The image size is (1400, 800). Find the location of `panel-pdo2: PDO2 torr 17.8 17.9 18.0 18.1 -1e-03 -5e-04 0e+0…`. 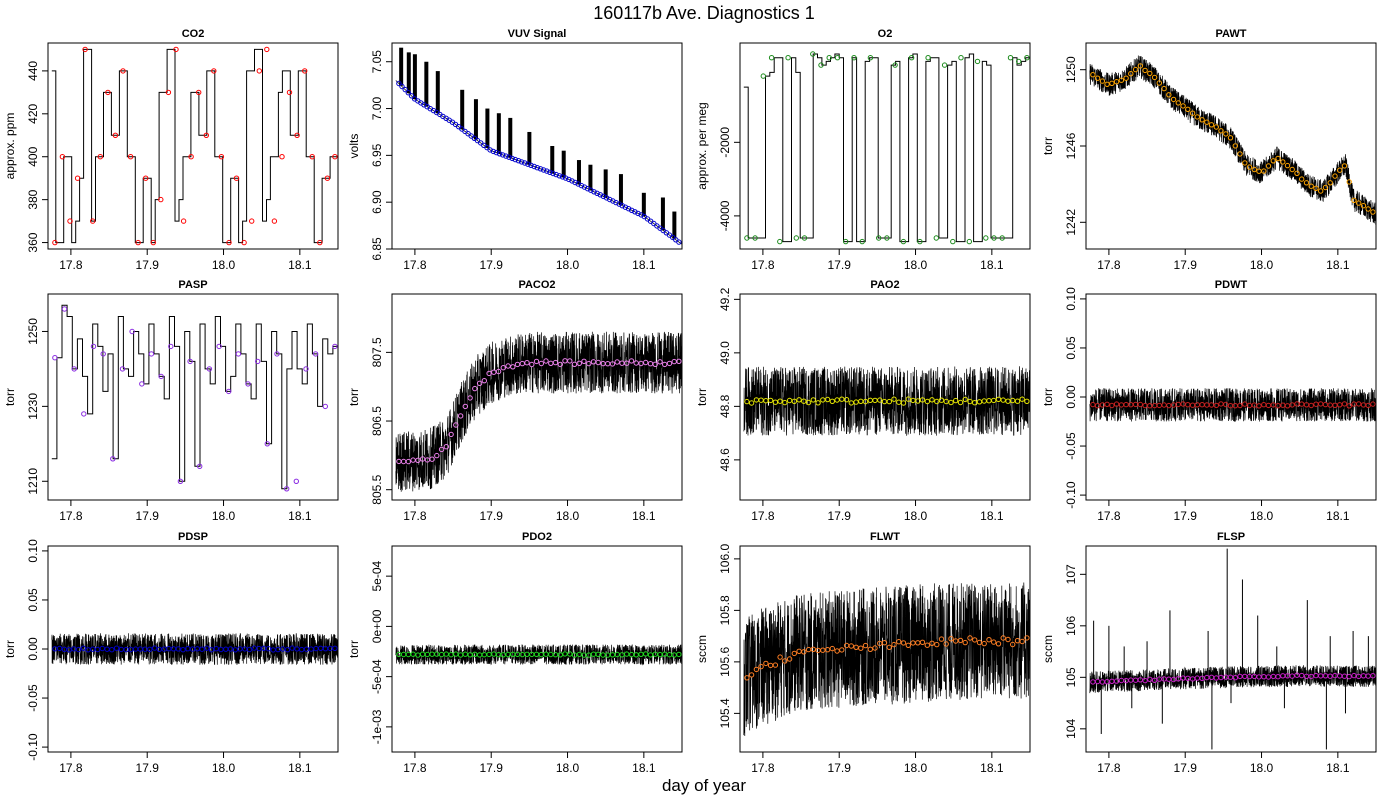

panel-pdo2: PDO2 torr 17.8 17.9 18.0 18.1 -1e-03 -5e-04 0e+0… is located at coordinates (515, 653).